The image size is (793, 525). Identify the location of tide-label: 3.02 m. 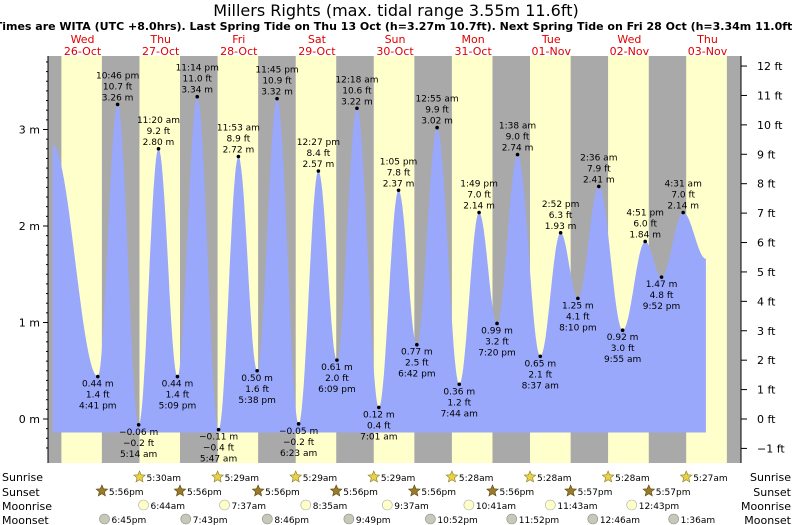
(437, 122).